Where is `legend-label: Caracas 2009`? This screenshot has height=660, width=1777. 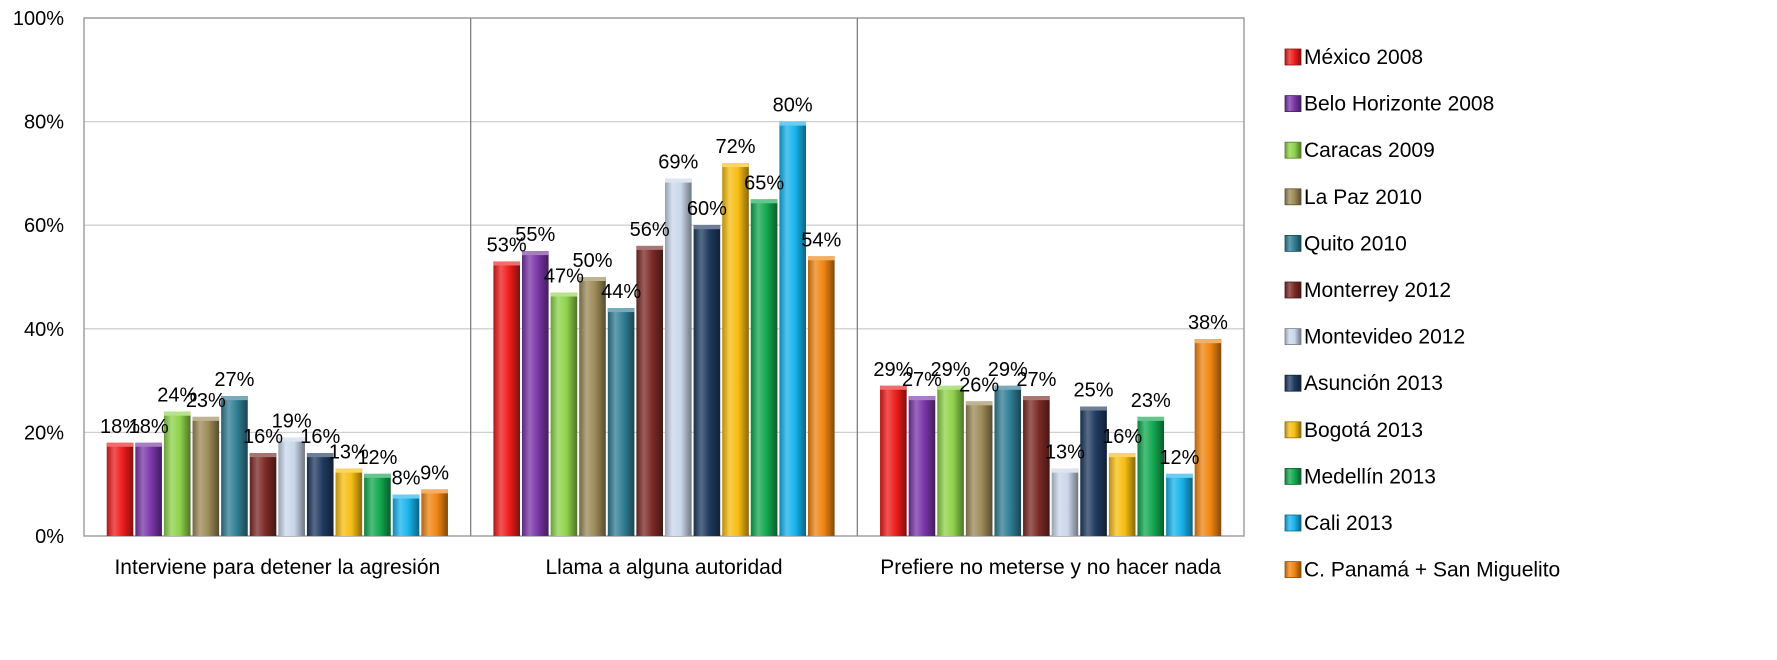 legend-label: Caracas 2009 is located at coordinates (1369, 150).